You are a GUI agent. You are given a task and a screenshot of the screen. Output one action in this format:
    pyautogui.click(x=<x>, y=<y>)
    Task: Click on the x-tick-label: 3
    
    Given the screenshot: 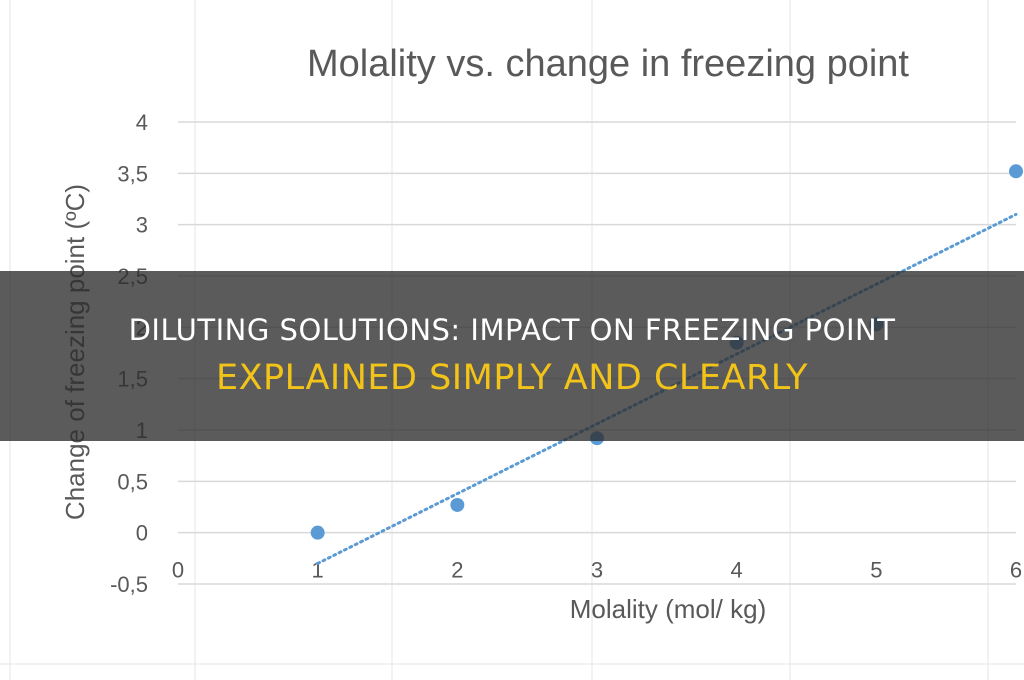 What is the action you would take?
    pyautogui.click(x=597, y=570)
    